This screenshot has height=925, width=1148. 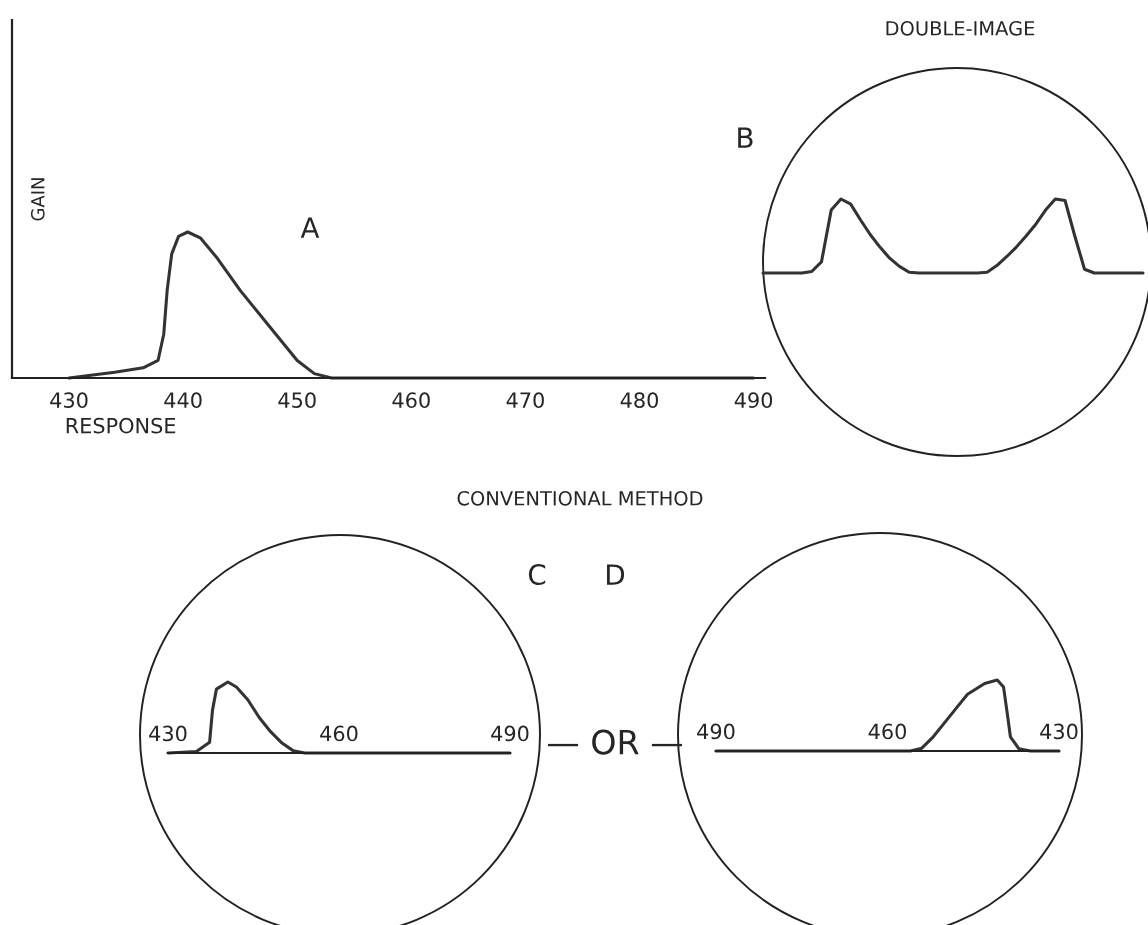 I want to click on x-tick-label: 480, so click(x=639, y=400).